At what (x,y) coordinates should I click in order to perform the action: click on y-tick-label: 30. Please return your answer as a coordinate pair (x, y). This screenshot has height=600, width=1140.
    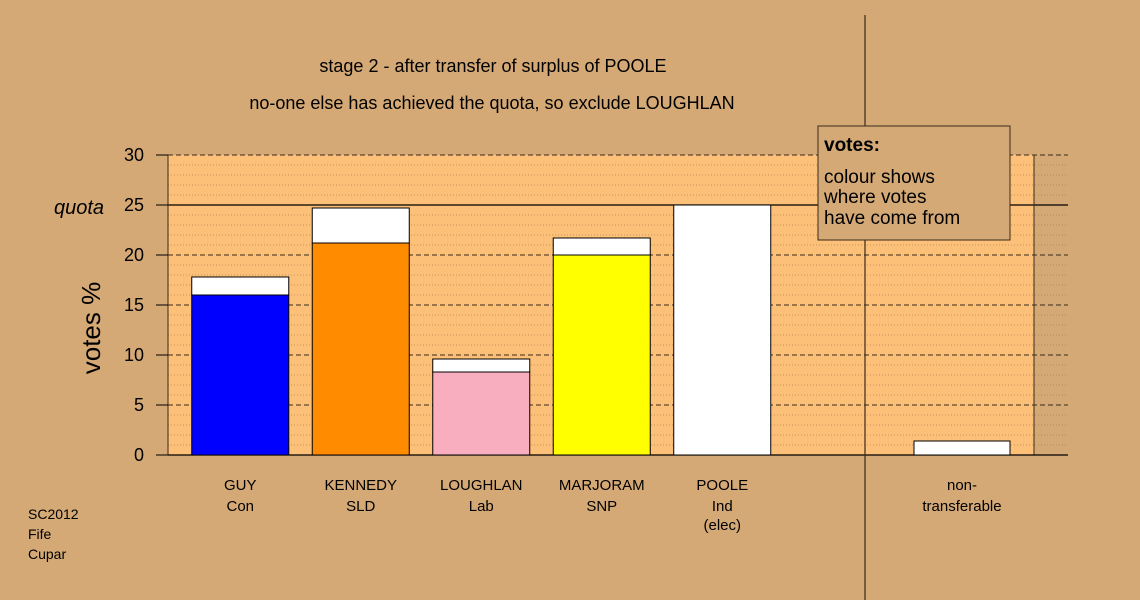
    Looking at the image, I should click on (134, 155).